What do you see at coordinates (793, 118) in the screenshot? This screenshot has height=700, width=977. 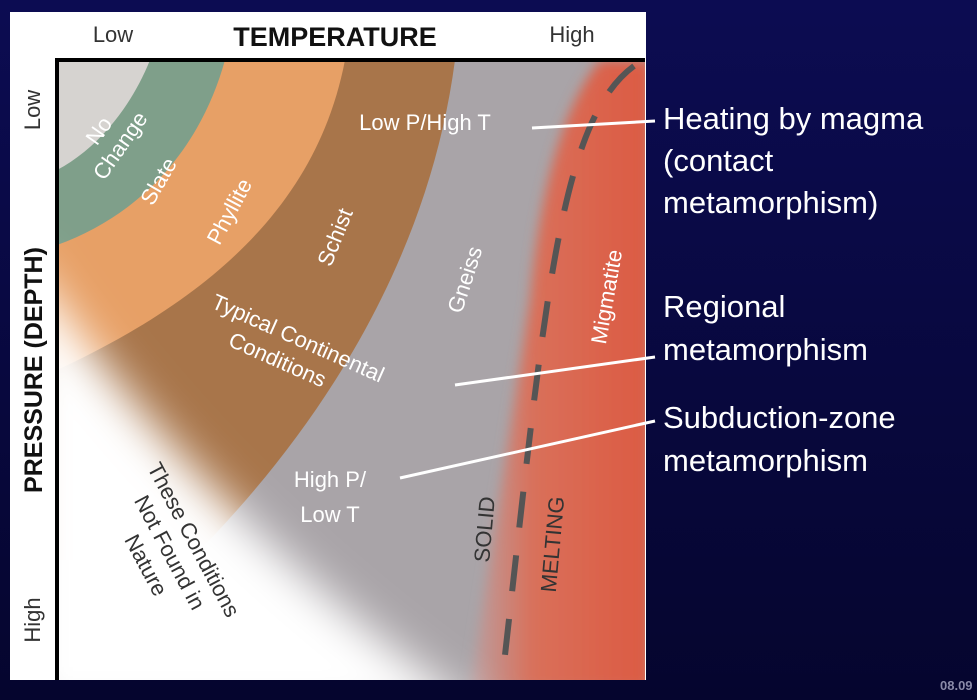 I see `callout-text: Heating by magma` at bounding box center [793, 118].